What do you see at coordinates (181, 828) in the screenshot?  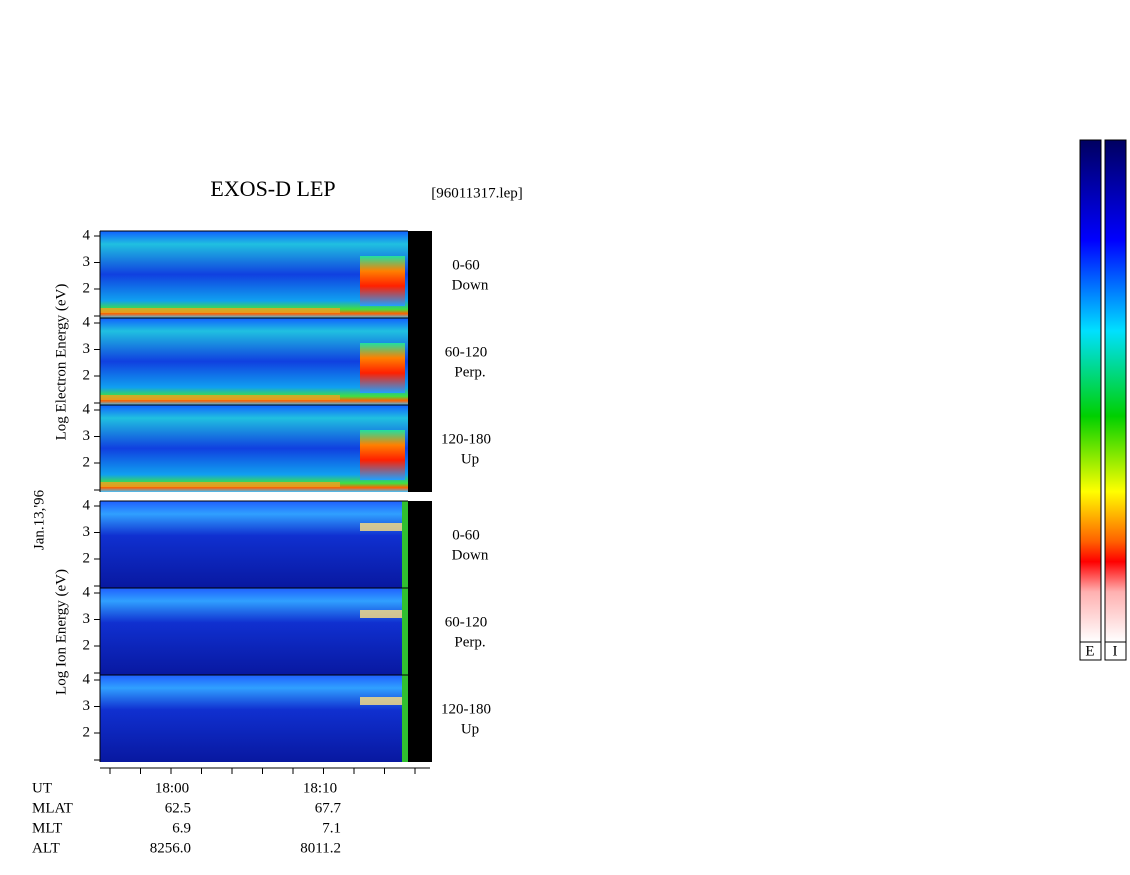 I see `row-value: 6.9` at bounding box center [181, 828].